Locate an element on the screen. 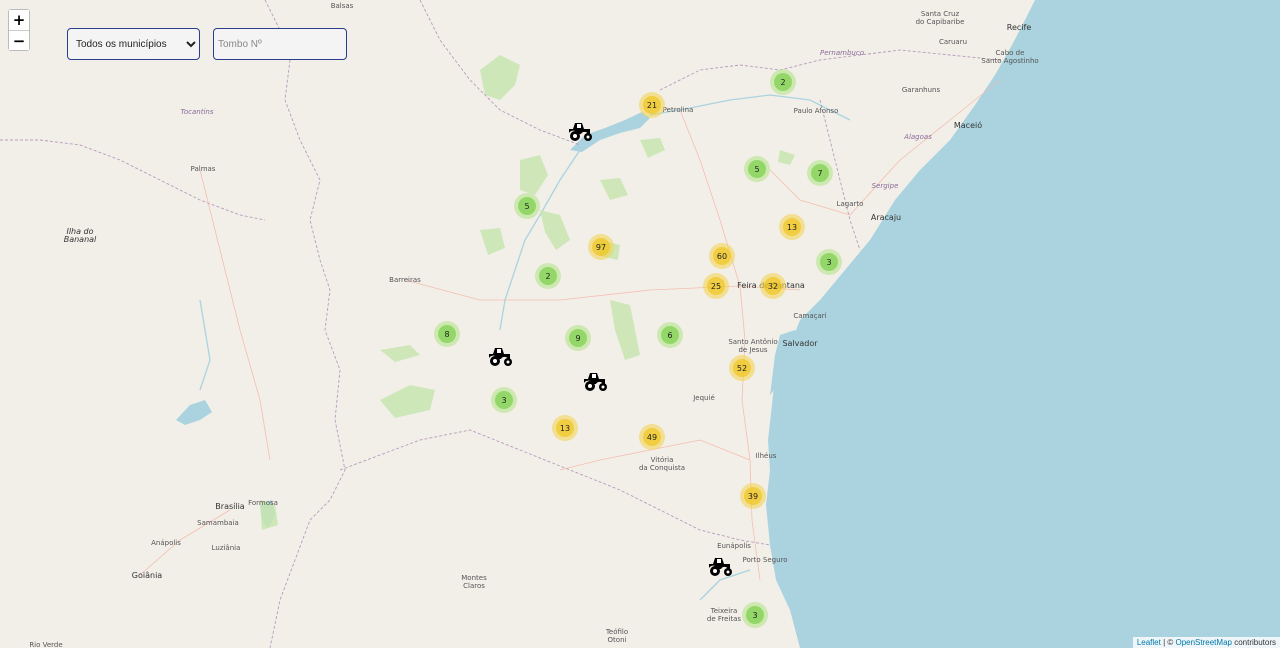  place-label: Goiânia is located at coordinates (147, 575).